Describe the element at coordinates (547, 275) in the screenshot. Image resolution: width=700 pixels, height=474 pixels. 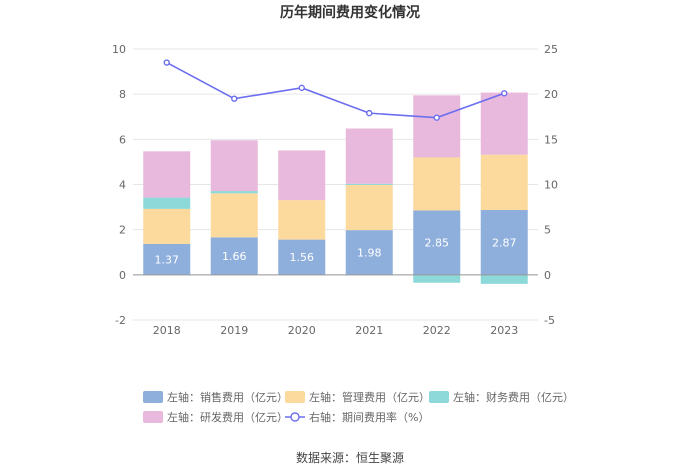
I see `right-tick-label: 0` at that location.